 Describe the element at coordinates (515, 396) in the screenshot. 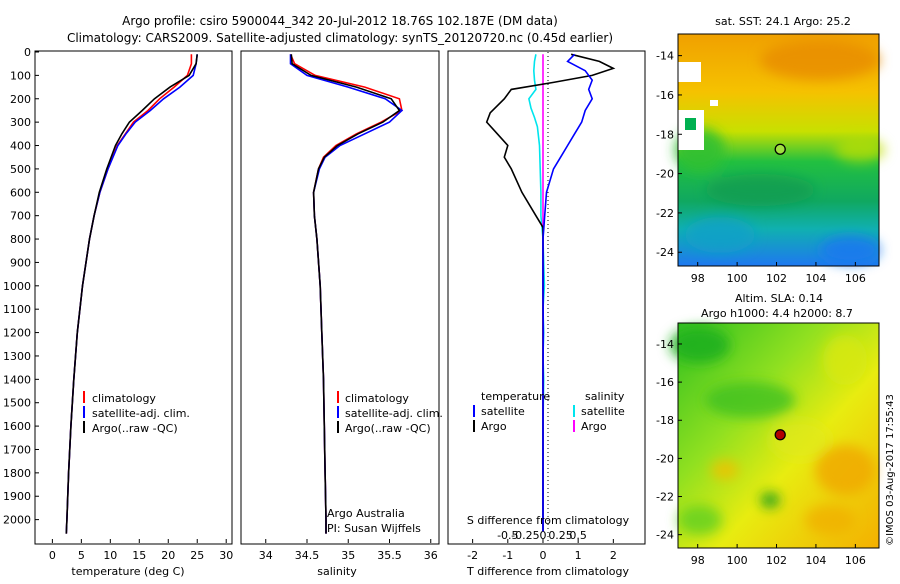

I see `legend-title-temperature: temperature` at that location.